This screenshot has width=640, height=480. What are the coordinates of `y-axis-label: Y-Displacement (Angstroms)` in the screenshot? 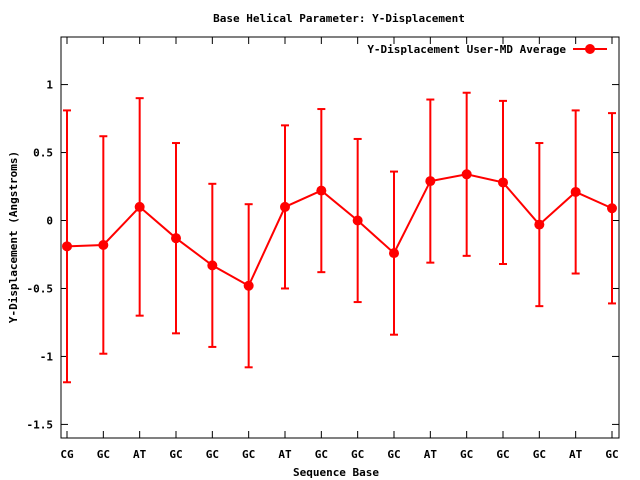 It's located at (13, 237).